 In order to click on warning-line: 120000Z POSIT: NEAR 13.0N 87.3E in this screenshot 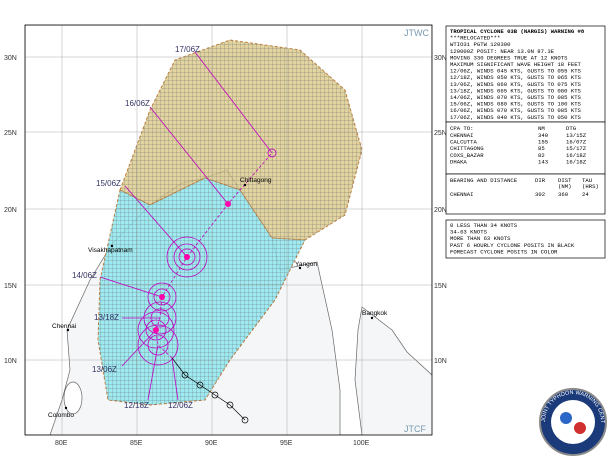, I will do `click(502, 51)`.